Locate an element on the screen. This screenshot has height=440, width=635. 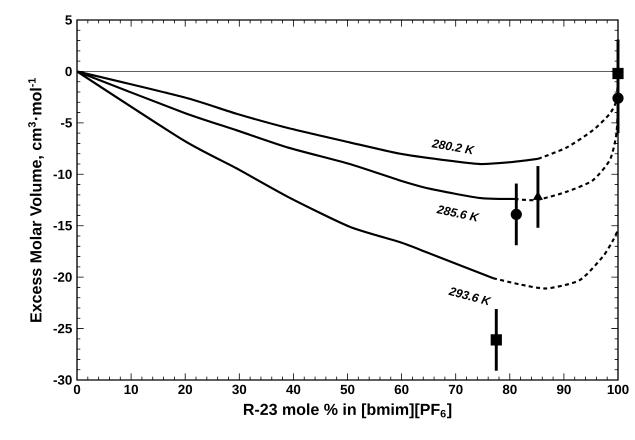
y-tick-label: -20 is located at coordinates (63, 277).